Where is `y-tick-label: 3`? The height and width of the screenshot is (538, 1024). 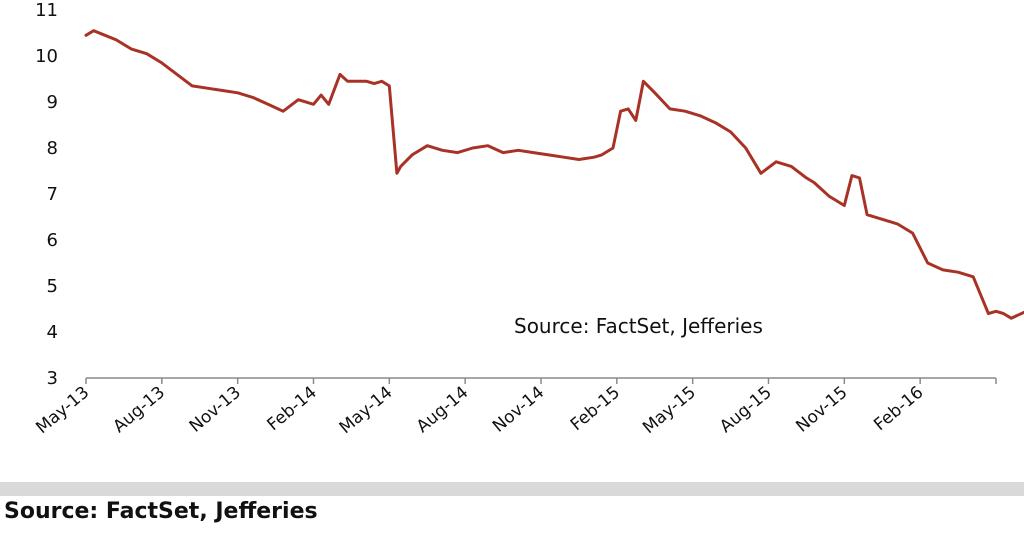
y-tick-label: 3 is located at coordinates (52, 378).